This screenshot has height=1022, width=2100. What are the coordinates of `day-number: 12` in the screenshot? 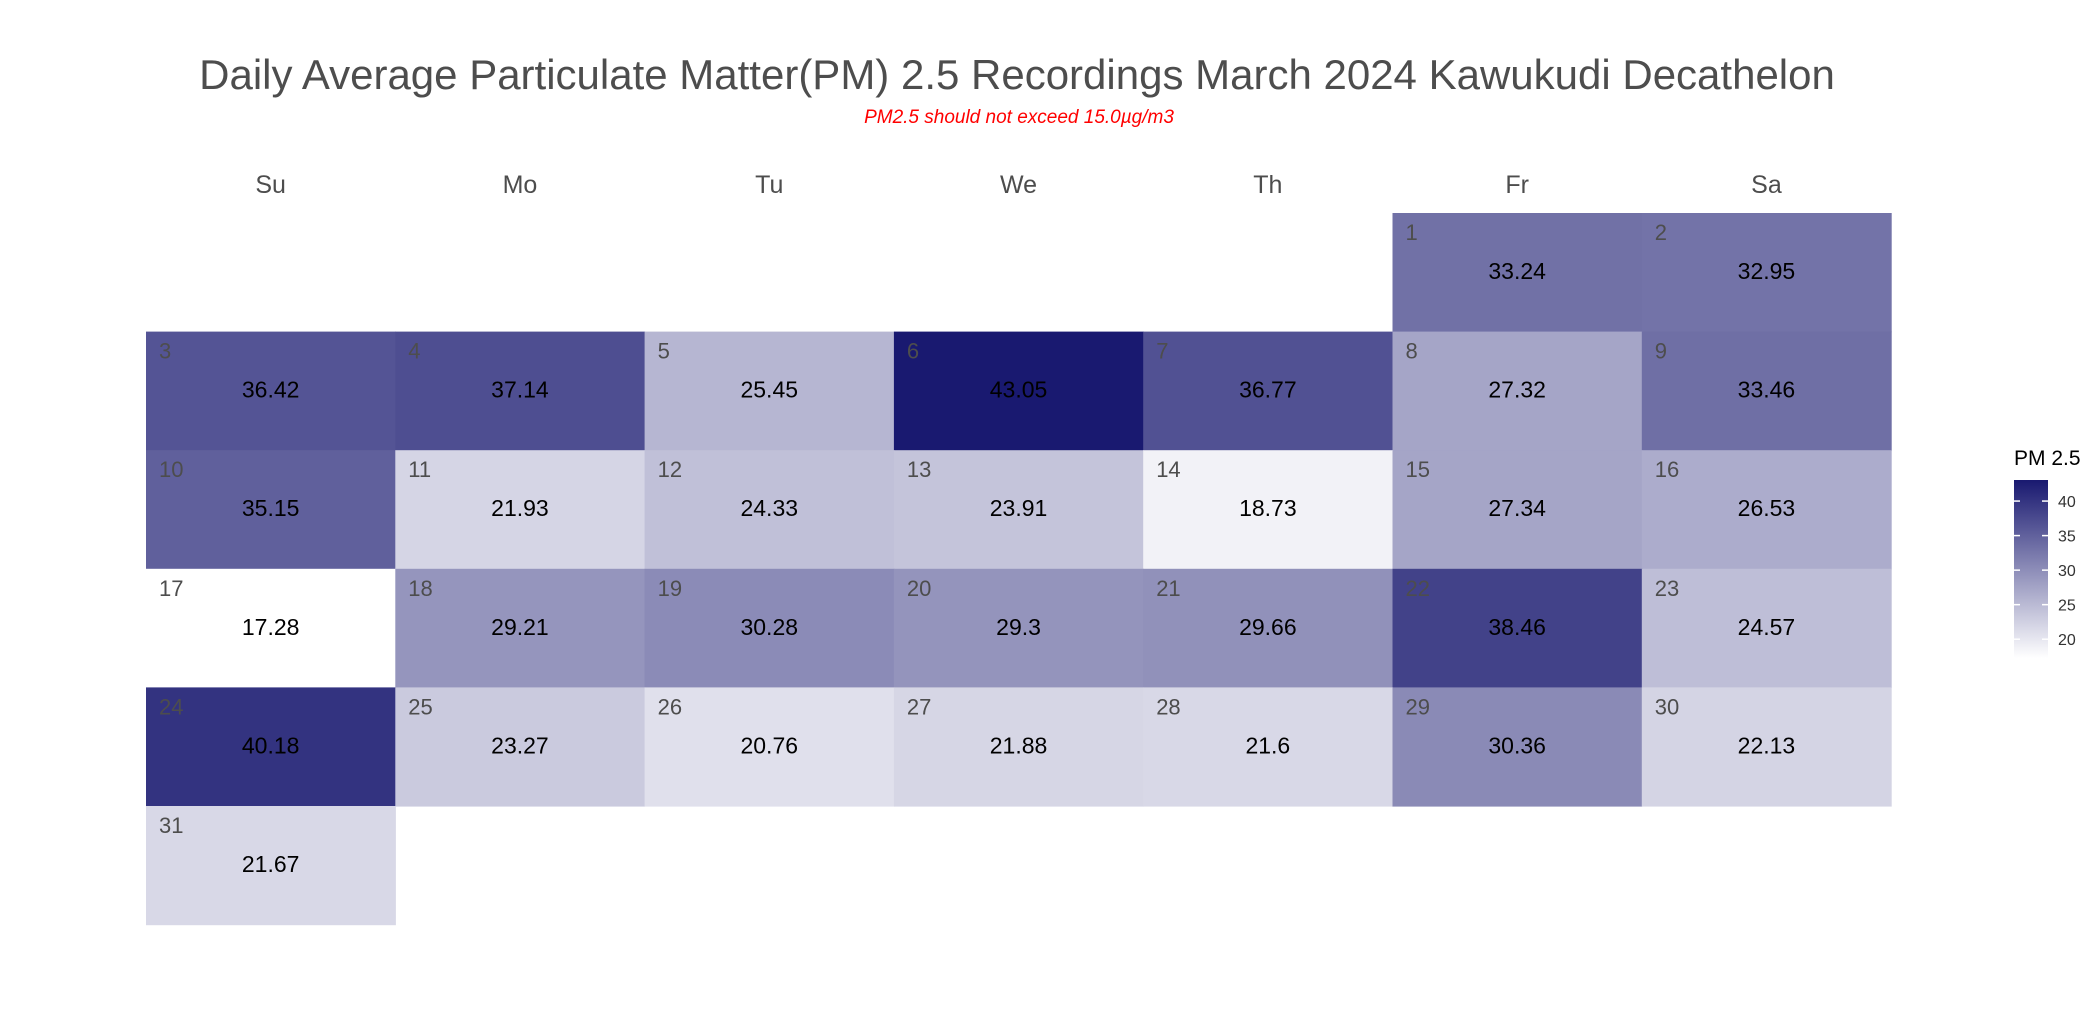 It's located at (670, 469).